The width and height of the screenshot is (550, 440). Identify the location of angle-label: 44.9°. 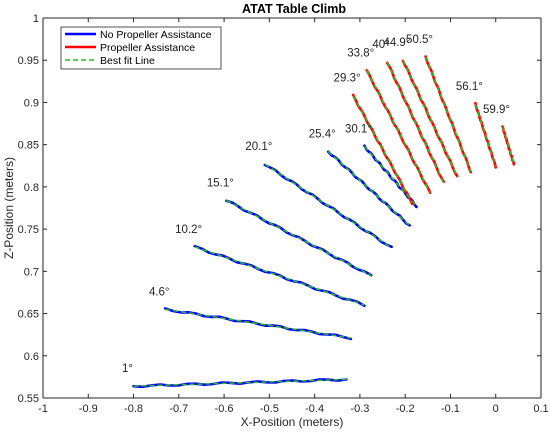
(396, 43).